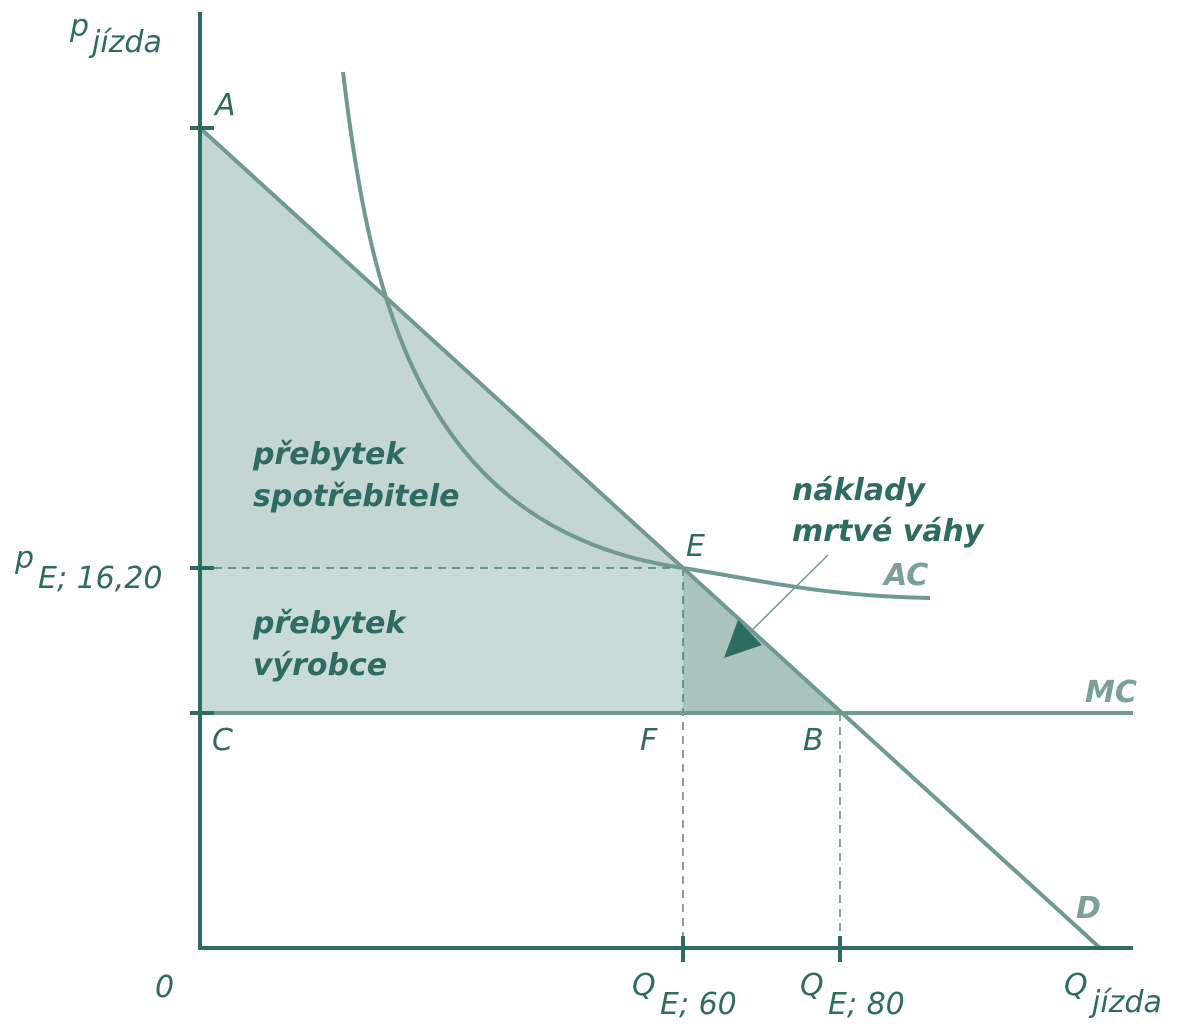 The image size is (1178, 1025). Describe the element at coordinates (356, 496) in the screenshot. I see `consumer-surplus-label-2: spotřebitele` at that location.